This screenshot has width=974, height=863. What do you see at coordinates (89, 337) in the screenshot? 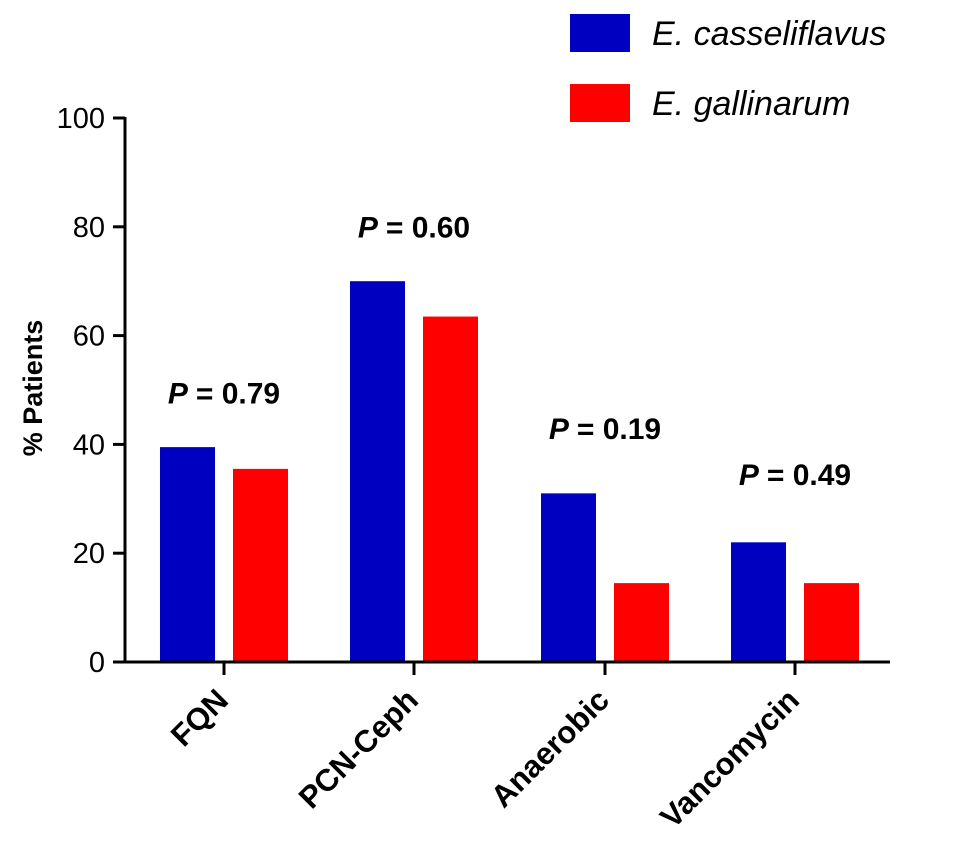
I see `y-tick-label: 60` at bounding box center [89, 337].